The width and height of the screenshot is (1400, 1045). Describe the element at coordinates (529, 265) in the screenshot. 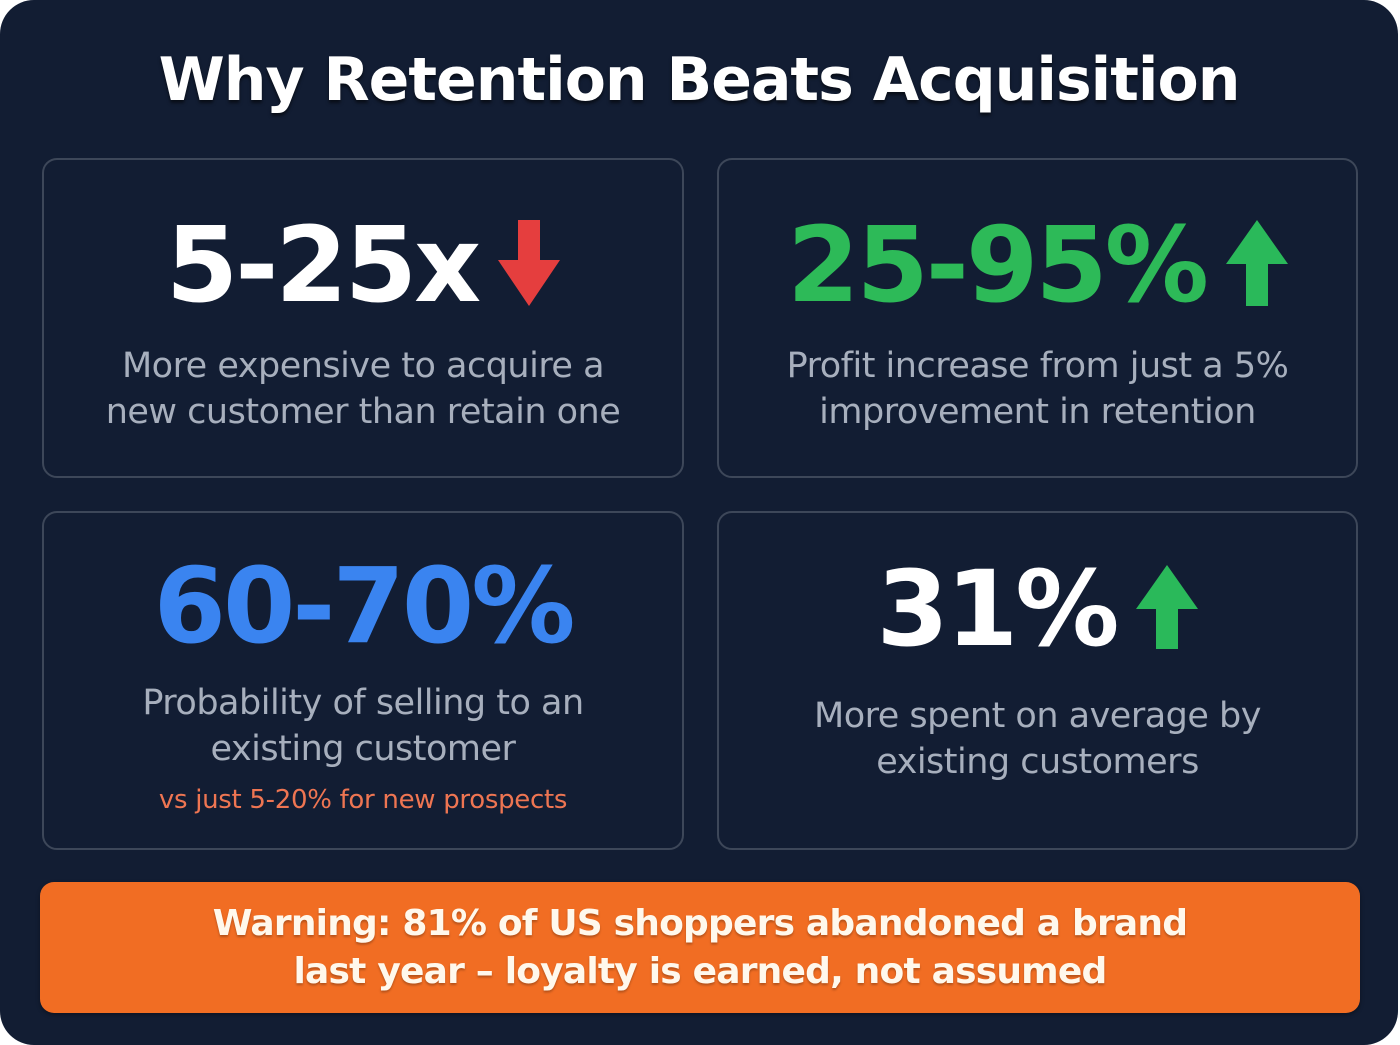

I see `arrow-down-icon` at that location.